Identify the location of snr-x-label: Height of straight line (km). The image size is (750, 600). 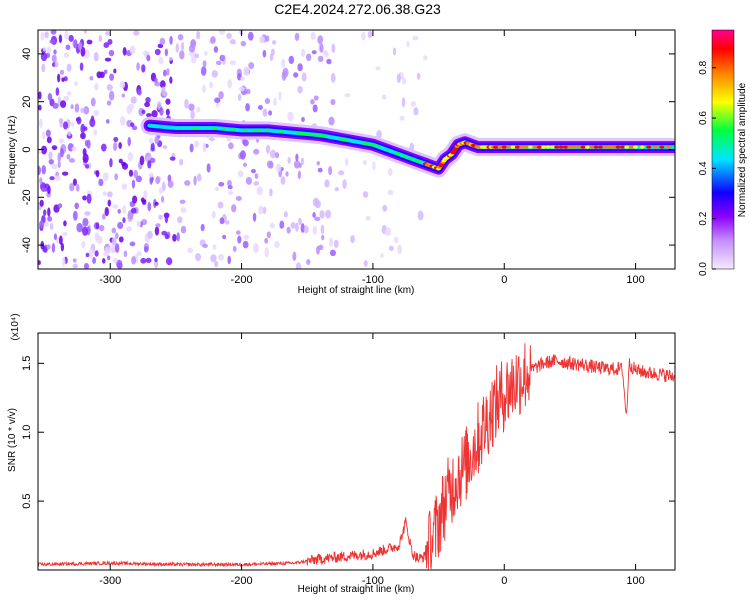
(356, 589).